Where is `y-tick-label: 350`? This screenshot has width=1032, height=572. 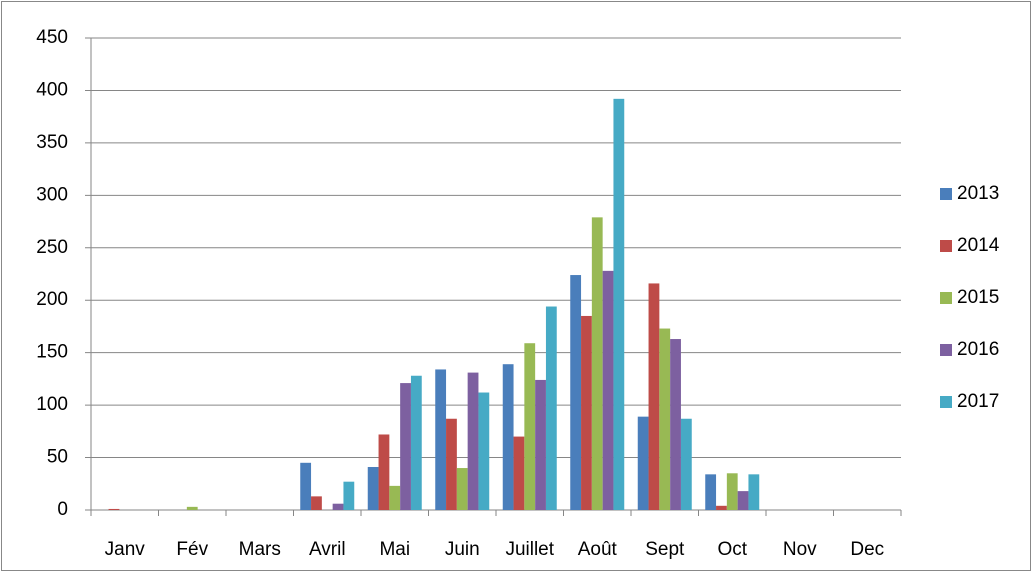
y-tick-label: 350 is located at coordinates (52, 142).